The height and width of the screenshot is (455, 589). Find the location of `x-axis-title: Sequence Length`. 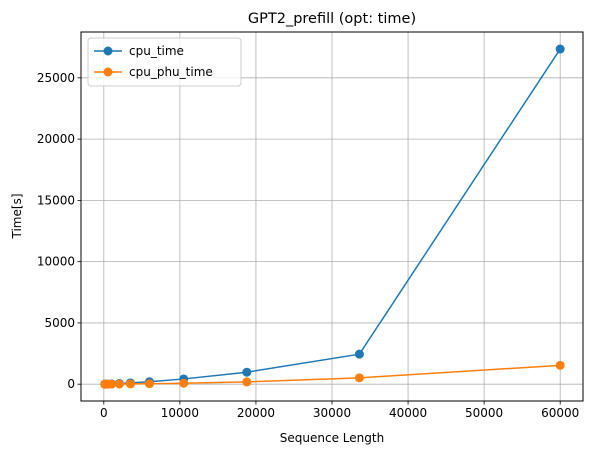

x-axis-title: Sequence Length is located at coordinates (332, 438).